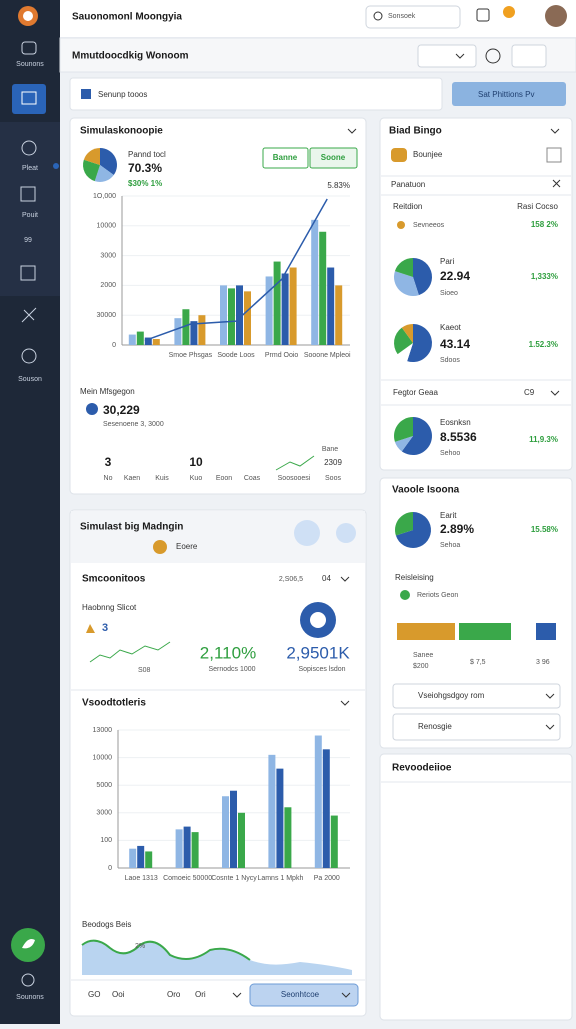 Image resolution: width=576 pixels, height=1029 pixels. I want to click on label: Sauonomonl Moongyia, so click(127, 17).